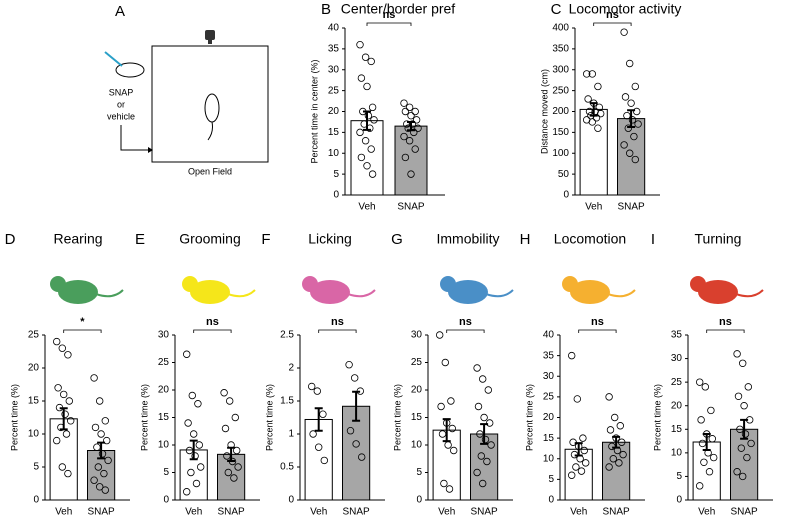  What do you see at coordinates (677, 452) in the screenshot?
I see `y-tick-label: 10` at bounding box center [677, 452].